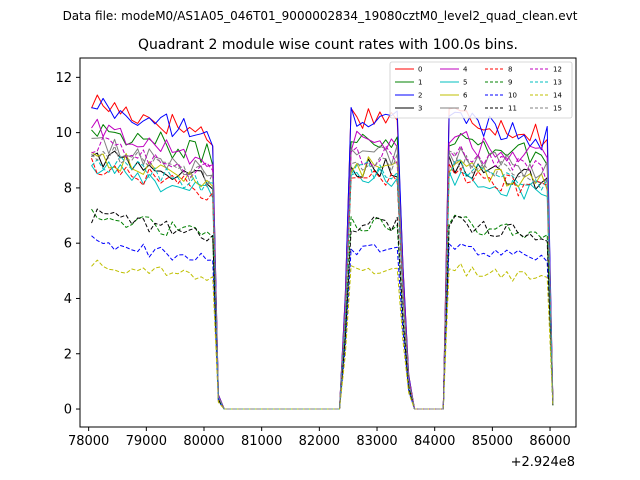  Describe the element at coordinates (465, 83) in the screenshot. I see `legend-label-5: 5` at that location.